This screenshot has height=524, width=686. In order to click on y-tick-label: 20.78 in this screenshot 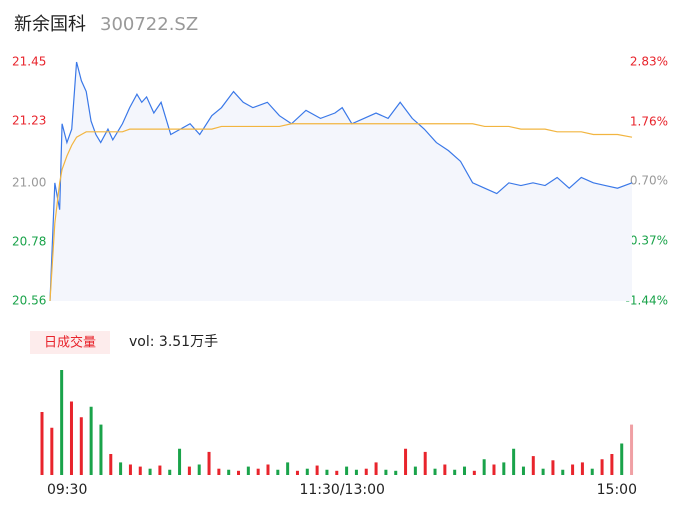, I will do `click(29, 241)`.